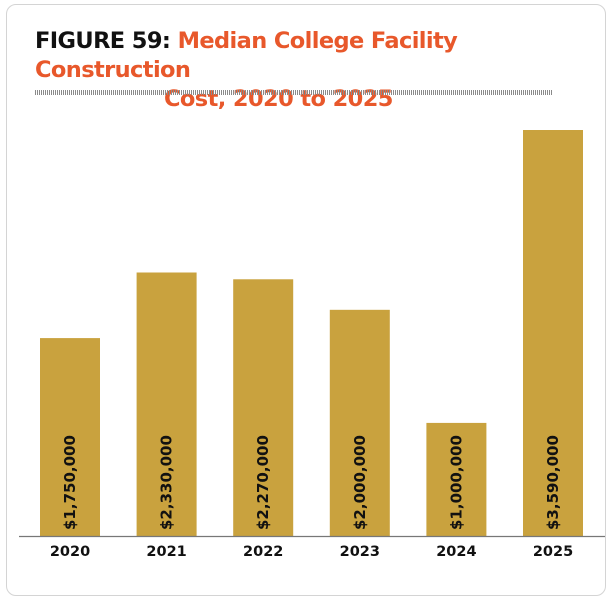 Image resolution: width=614 pixels, height=606 pixels. I want to click on data-label-2025: $3,590,000, so click(553, 482).